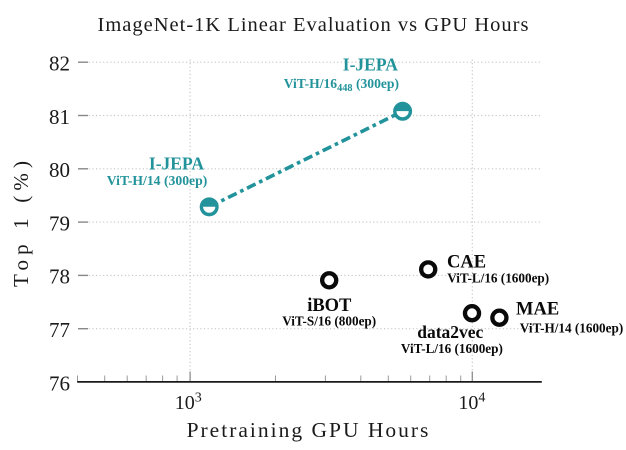 Image resolution: width=626 pixels, height=450 pixels. What do you see at coordinates (59, 170) in the screenshot?
I see `svg-text: 80` at bounding box center [59, 170].